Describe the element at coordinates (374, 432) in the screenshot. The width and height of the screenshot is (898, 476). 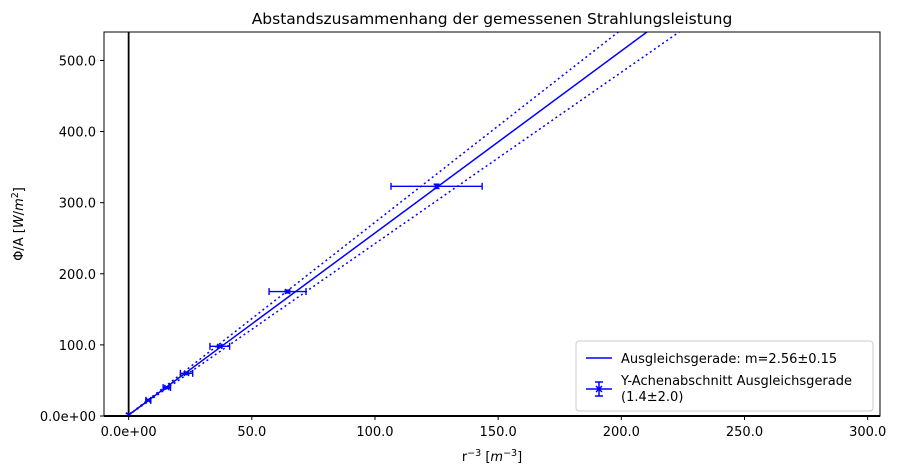
I see `x-tick-label: 100.0` at that location.